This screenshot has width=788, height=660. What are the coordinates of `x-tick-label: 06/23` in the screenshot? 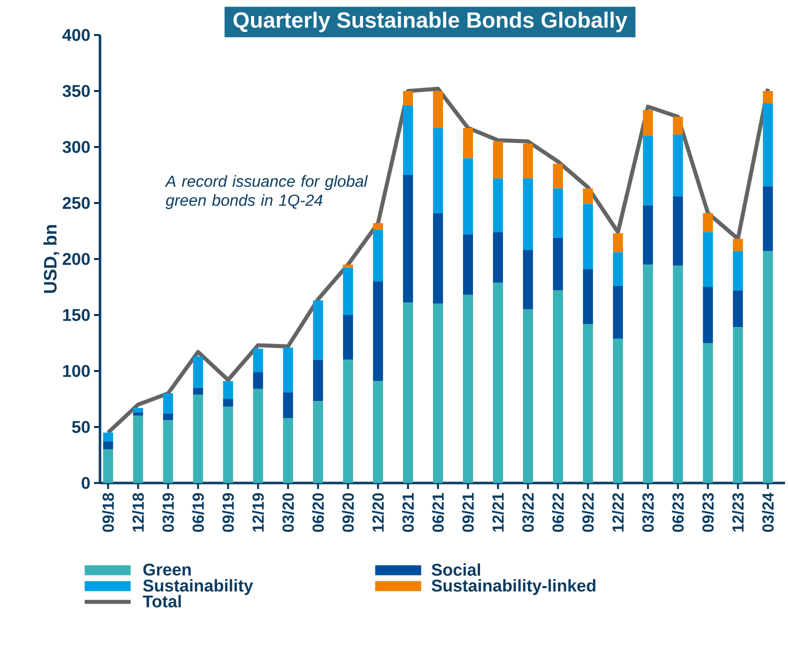 It's located at (678, 512).